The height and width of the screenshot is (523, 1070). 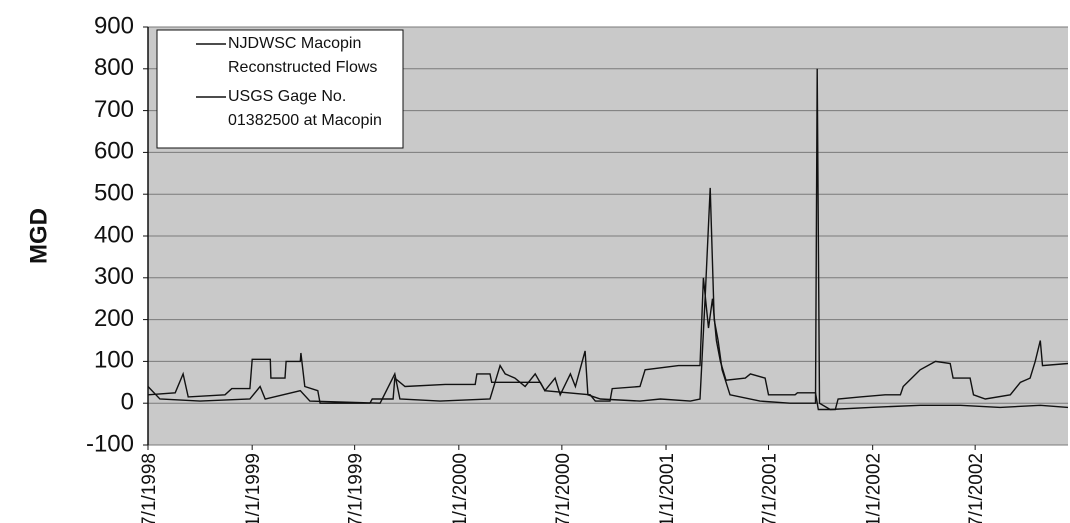 I want to click on y-axis-label: MGD, so click(x=38, y=236).